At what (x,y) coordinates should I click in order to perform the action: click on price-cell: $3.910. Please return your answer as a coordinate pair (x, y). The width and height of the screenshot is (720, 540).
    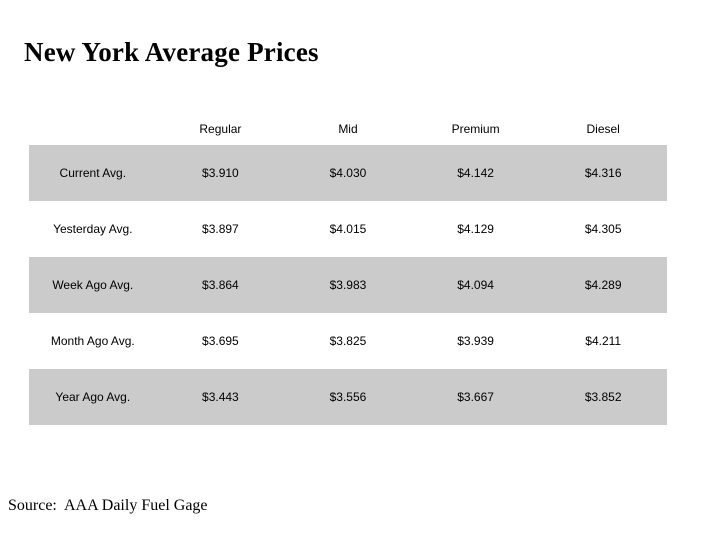
    Looking at the image, I should click on (220, 173).